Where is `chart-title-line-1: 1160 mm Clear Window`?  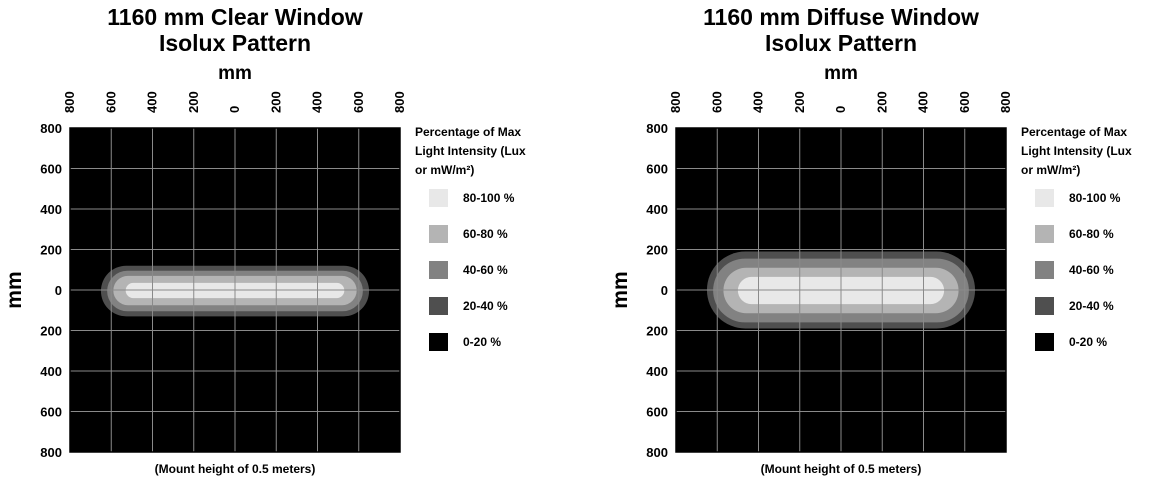 chart-title-line-1: 1160 mm Clear Window is located at coordinates (235, 17).